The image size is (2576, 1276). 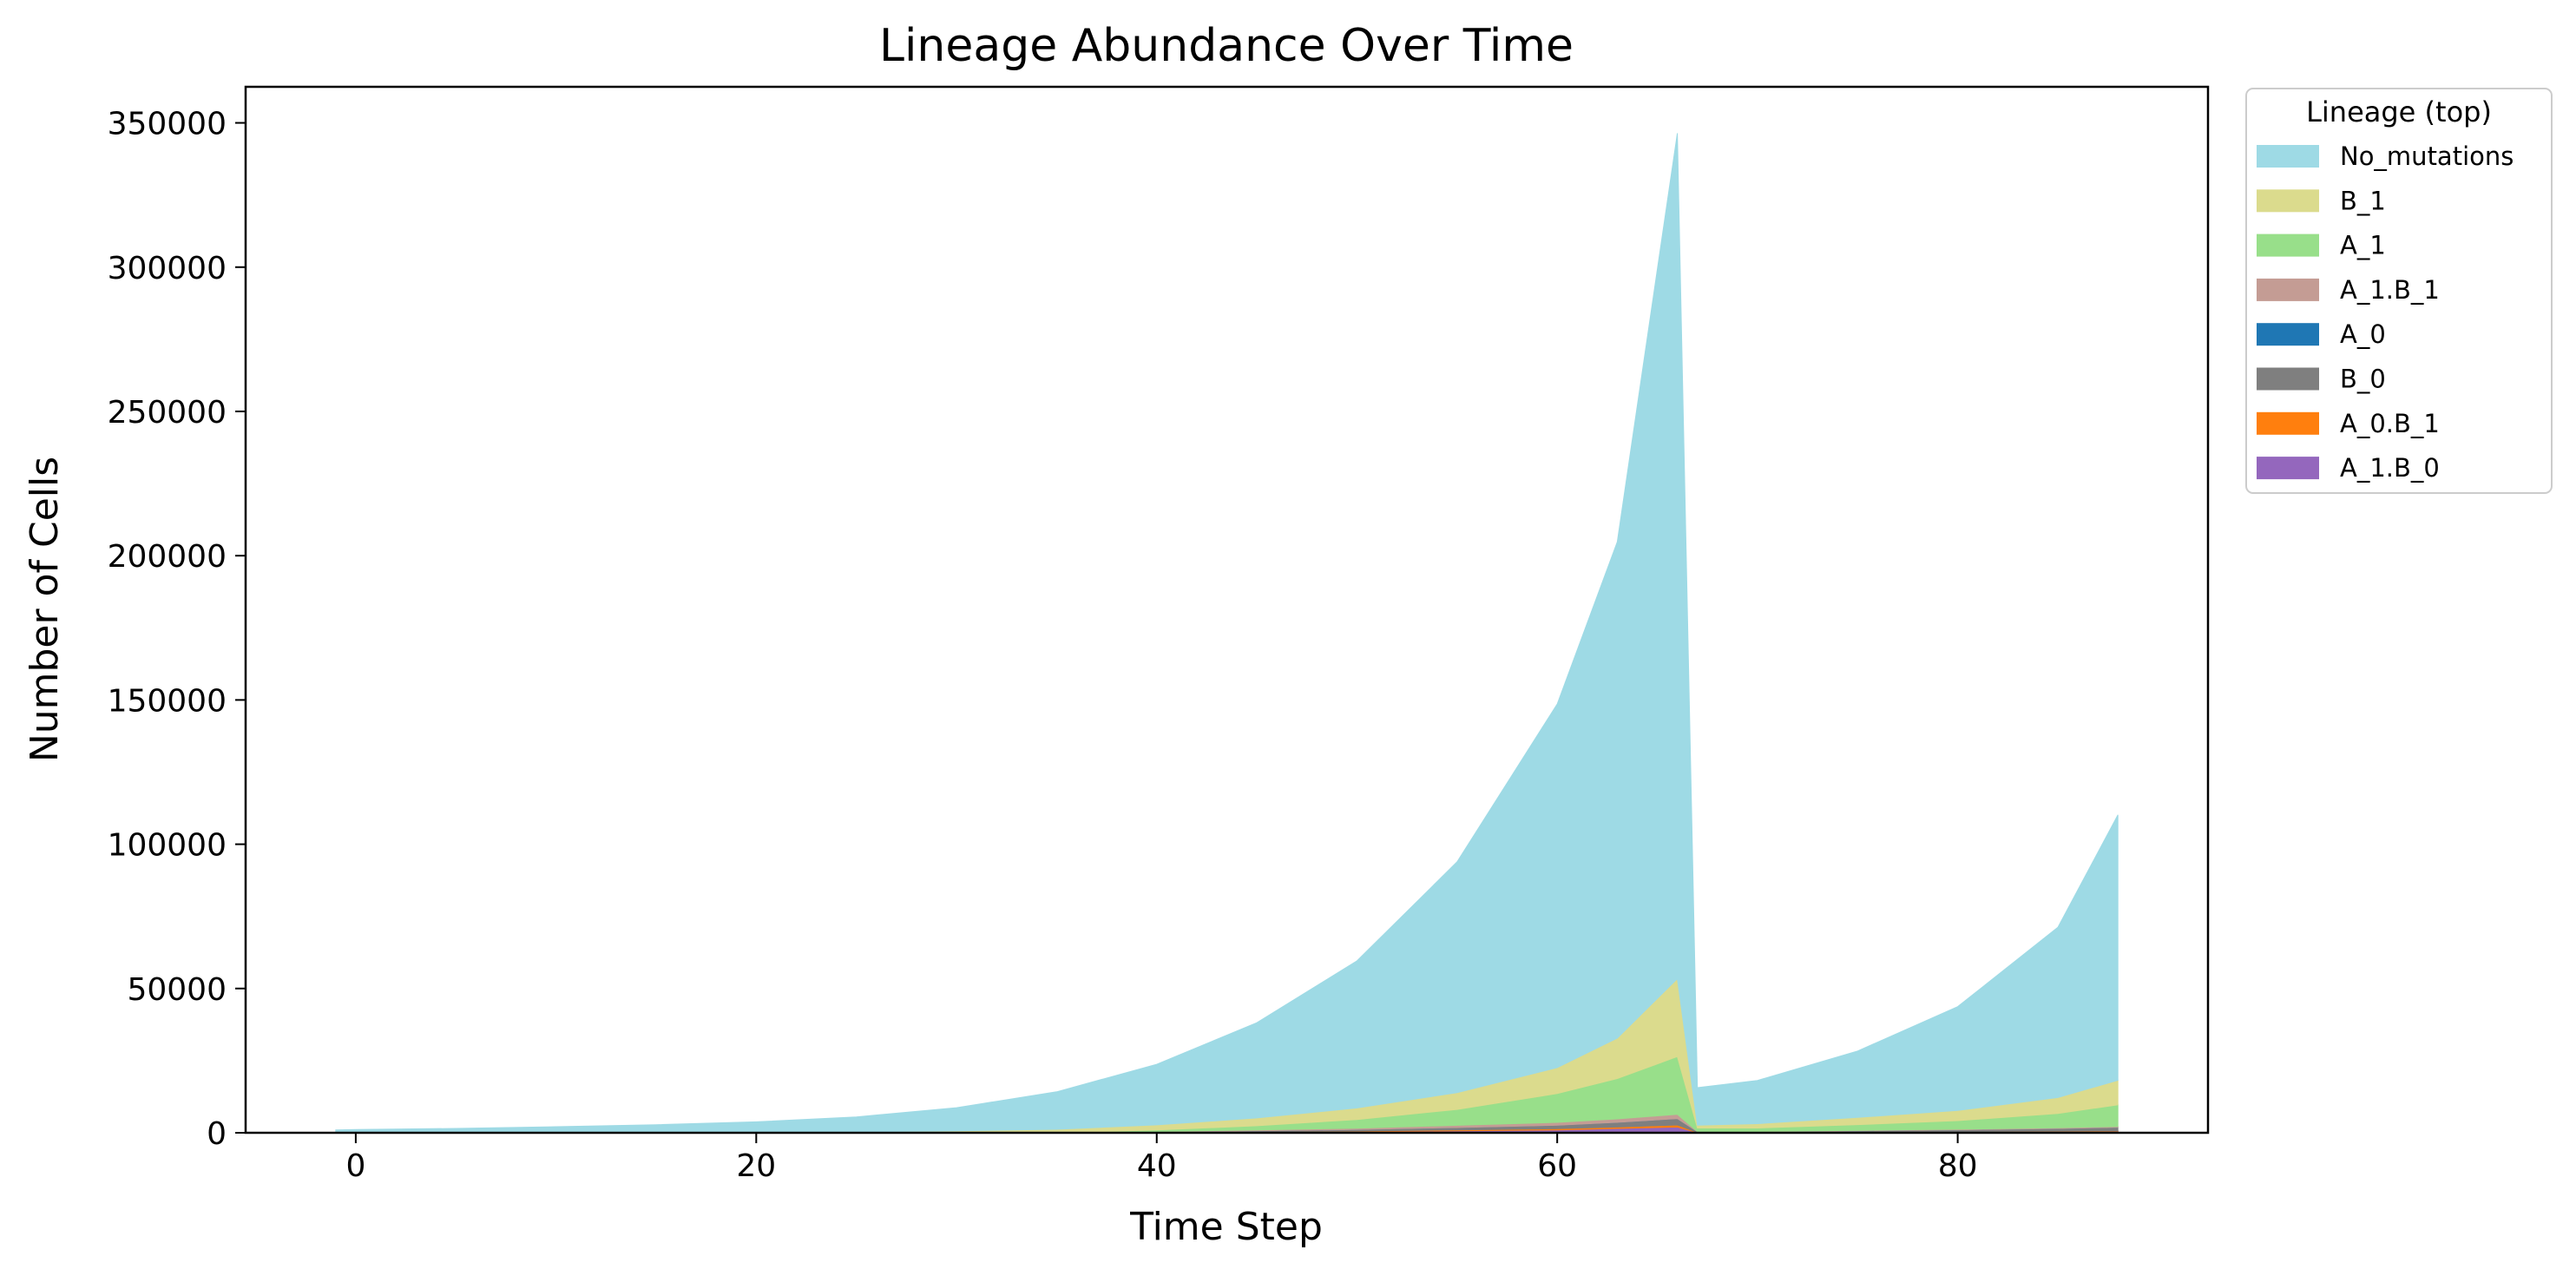 I want to click on legend-title: Lineage (top), so click(x=2399, y=112).